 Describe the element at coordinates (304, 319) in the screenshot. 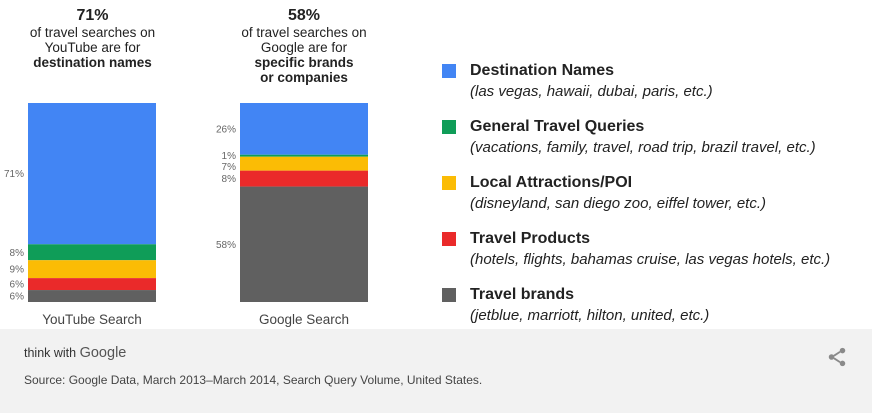

I see `category-label: Google Search` at that location.